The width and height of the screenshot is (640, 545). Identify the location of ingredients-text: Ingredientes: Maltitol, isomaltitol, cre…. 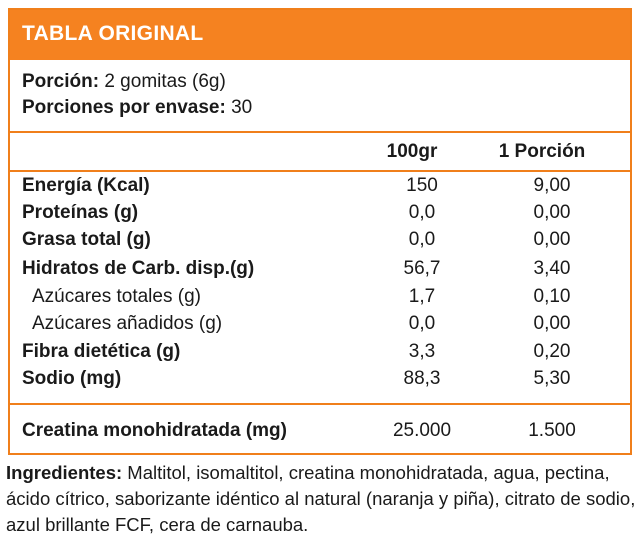
(321, 499).